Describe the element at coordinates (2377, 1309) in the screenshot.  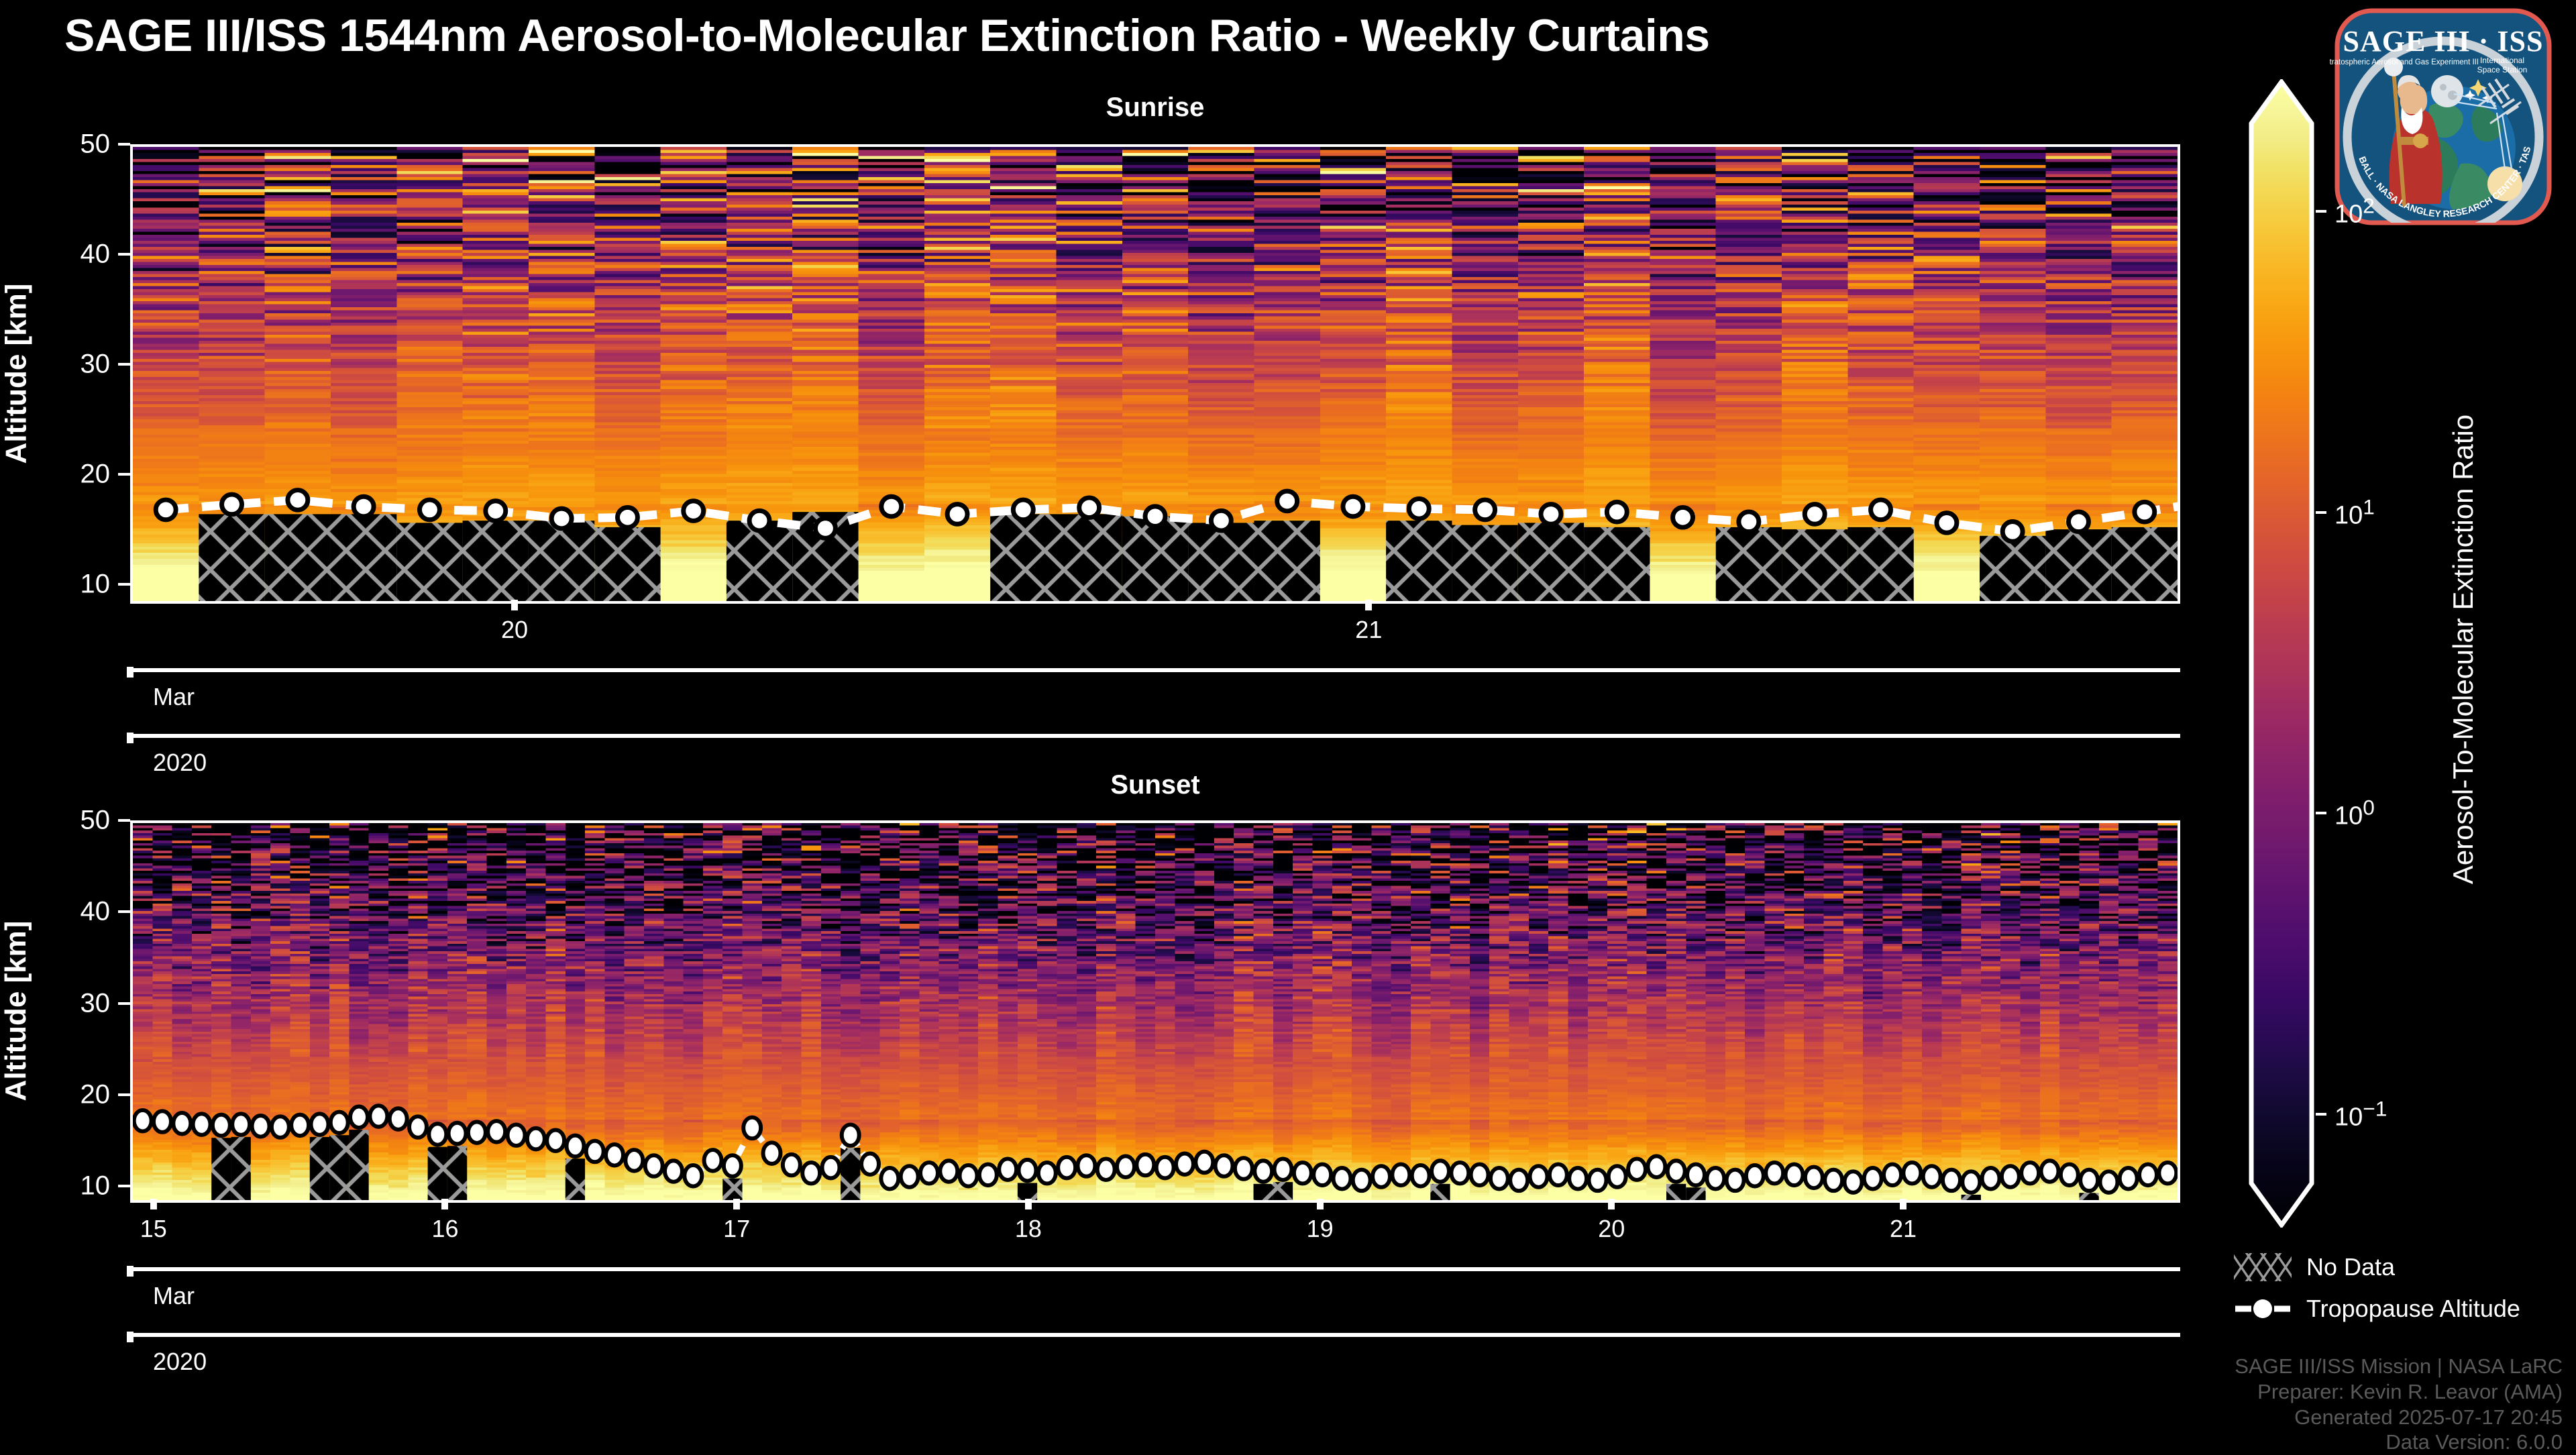
I see `legend-item-tropopause: Tropopause Altitude` at that location.